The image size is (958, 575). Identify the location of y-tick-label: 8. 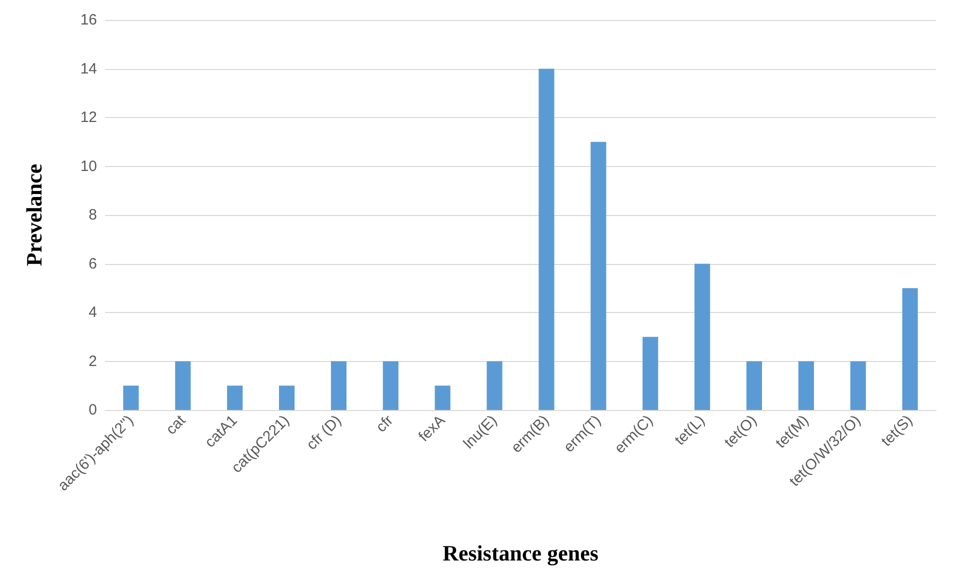
(92, 215).